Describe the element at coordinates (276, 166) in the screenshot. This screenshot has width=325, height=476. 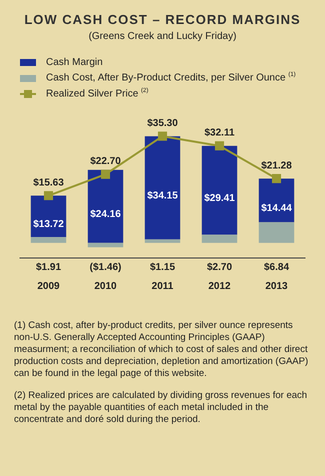
I see `data-label: $21.28` at that location.